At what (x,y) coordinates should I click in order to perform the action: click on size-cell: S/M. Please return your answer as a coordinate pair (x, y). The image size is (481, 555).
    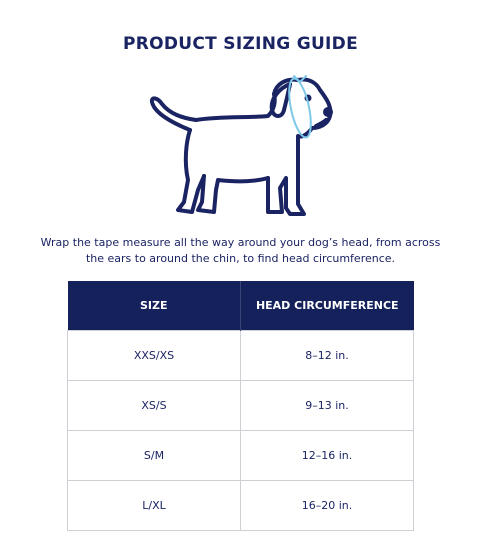
    Looking at the image, I should click on (154, 455).